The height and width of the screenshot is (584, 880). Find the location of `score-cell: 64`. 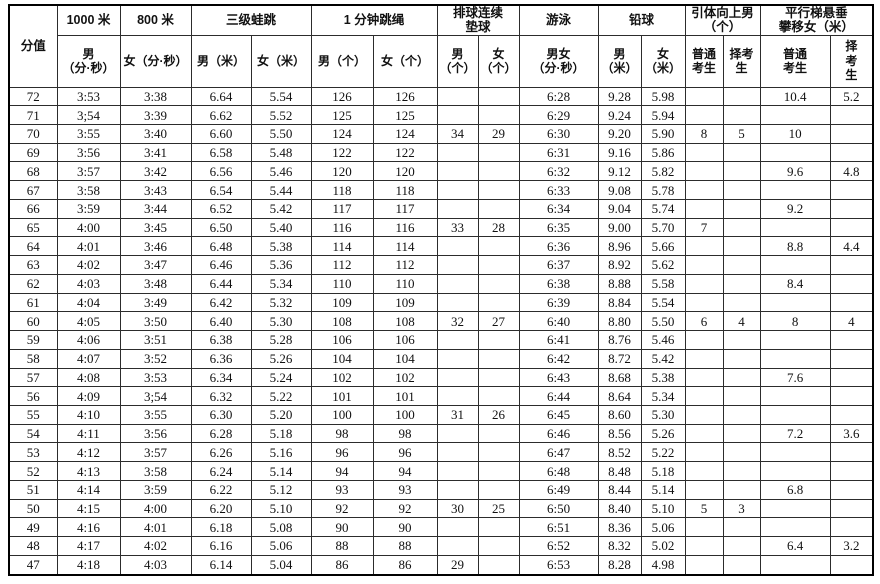

score-cell: 64 is located at coordinates (33, 246).